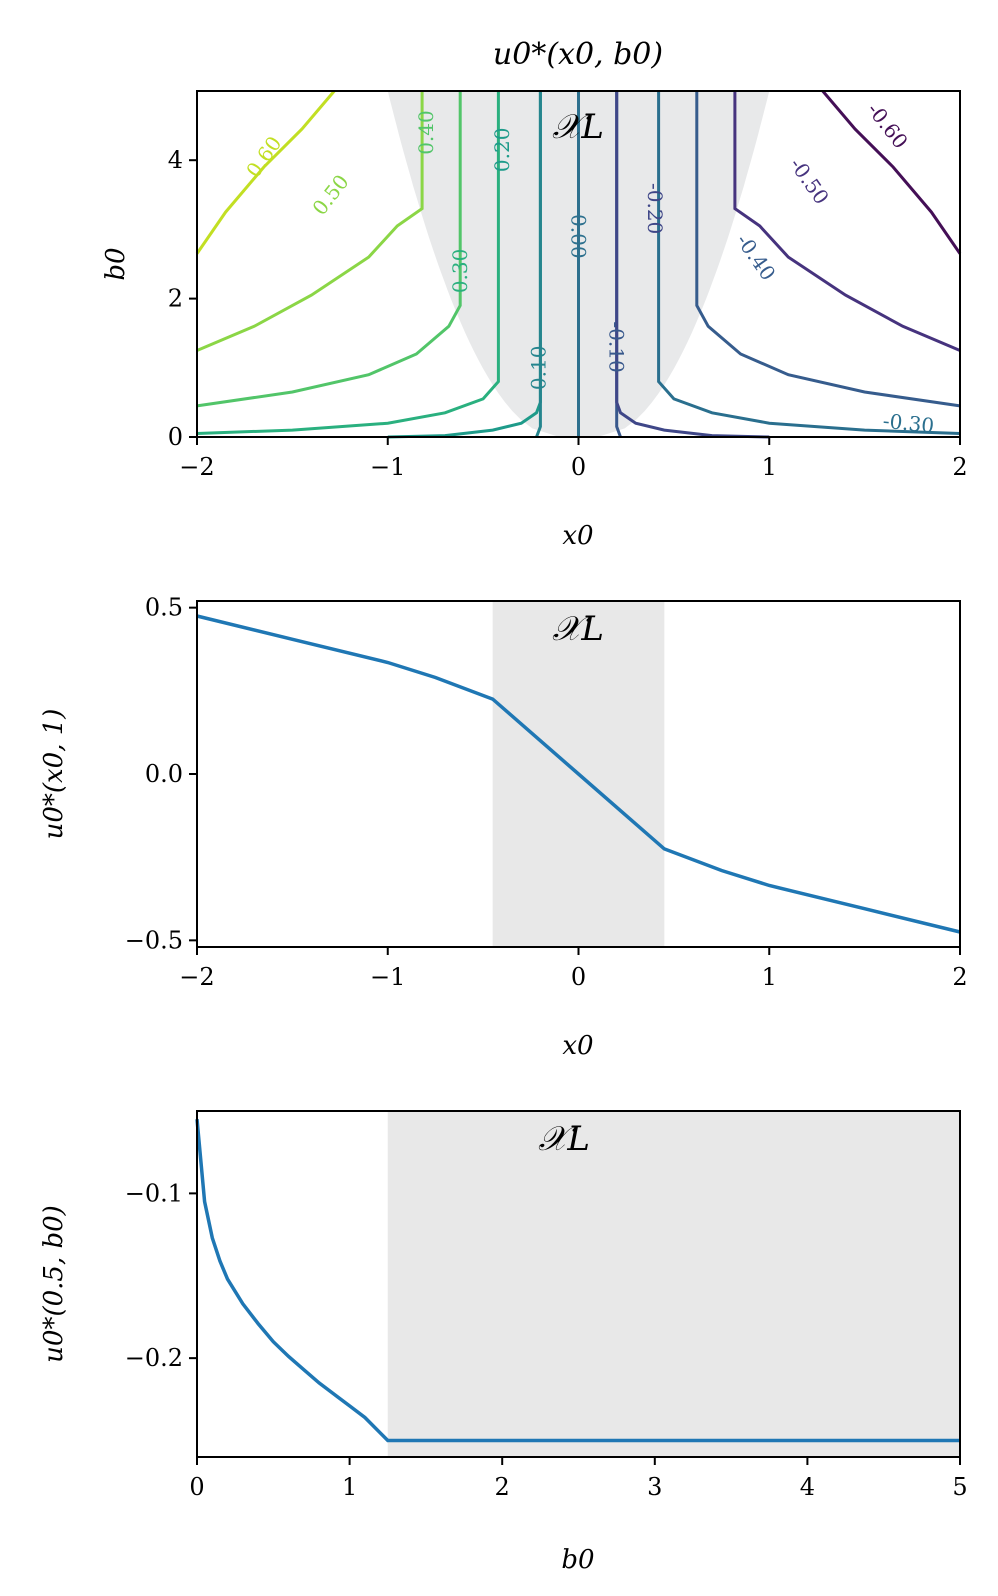 The width and height of the screenshot is (998, 1596). Describe the element at coordinates (577, 1560) in the screenshot. I see `x-axis-label: b0` at that location.